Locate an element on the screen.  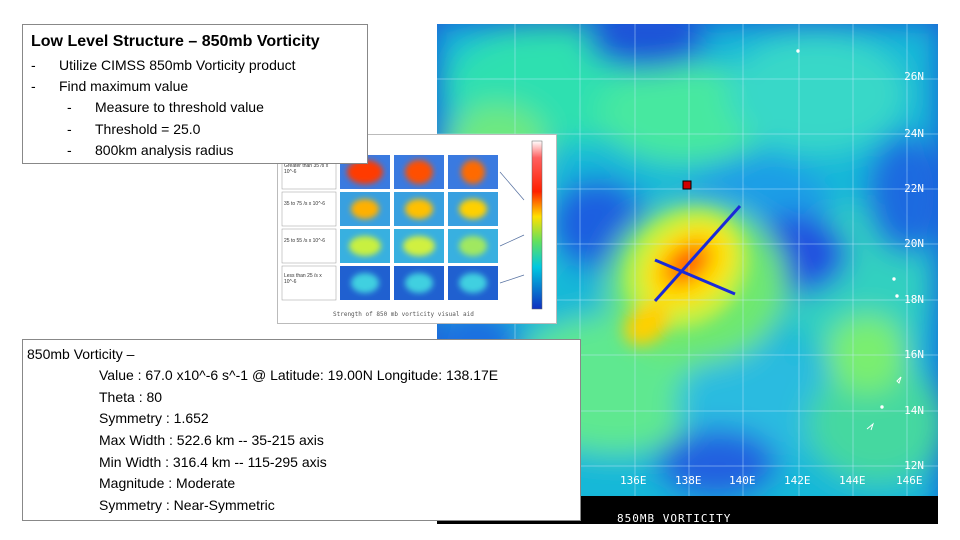
result-line: Symmetry : 1.652 is located at coordinates (154, 418).